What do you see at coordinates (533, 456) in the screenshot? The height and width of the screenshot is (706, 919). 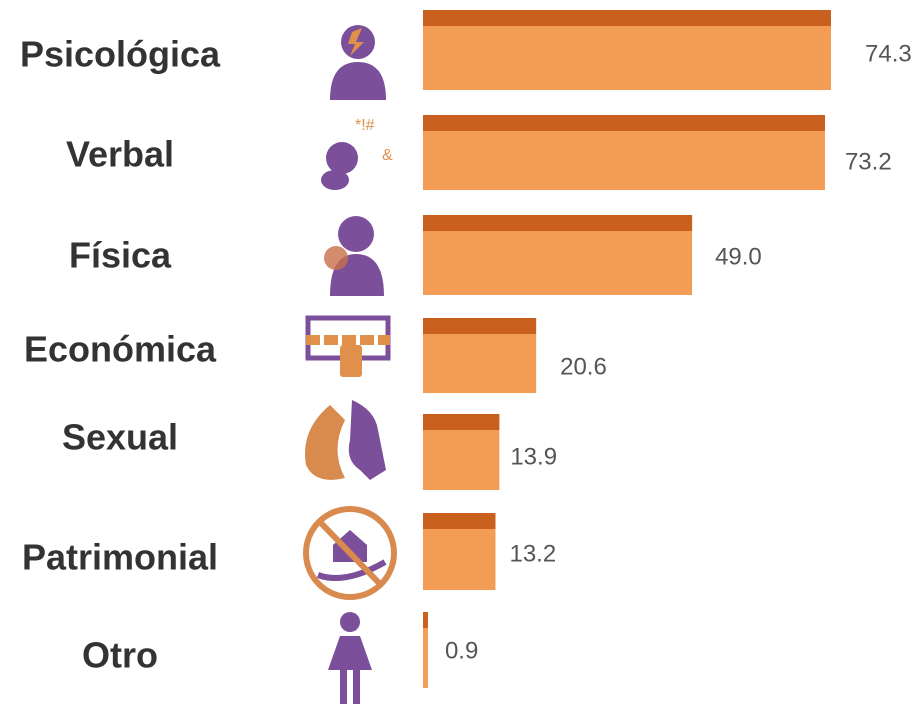 I see `value-label: 13.9` at bounding box center [533, 456].